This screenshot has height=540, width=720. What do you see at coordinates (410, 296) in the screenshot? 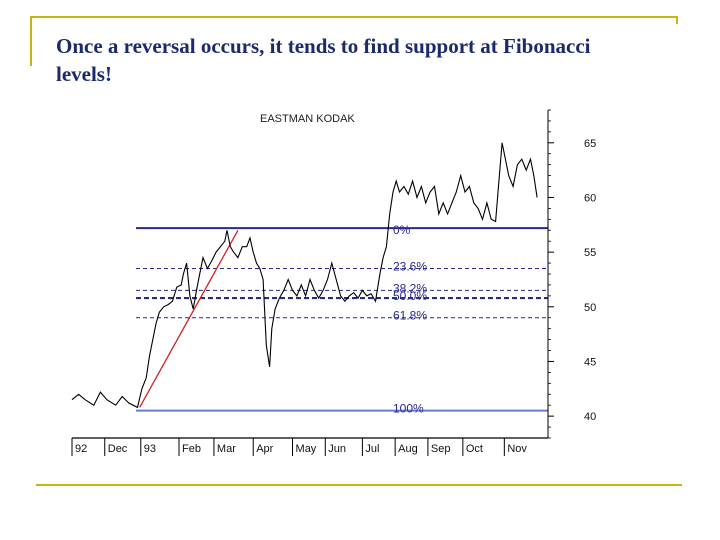
I see `fib-level-label: 50.0%` at bounding box center [410, 296].